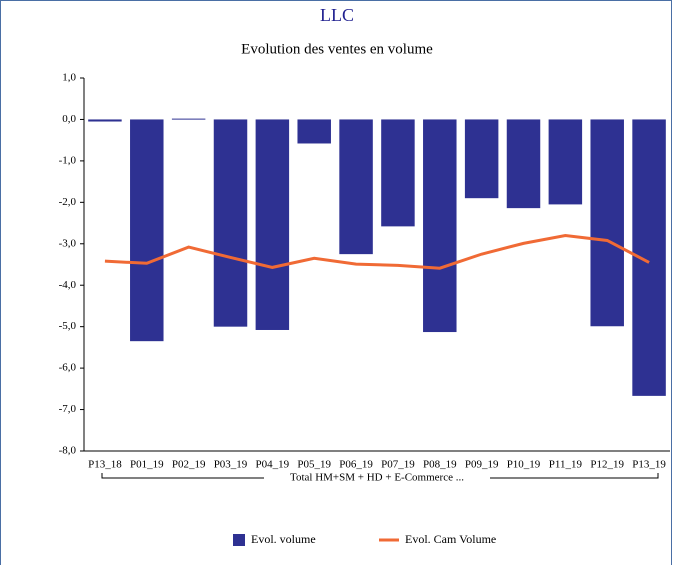  What do you see at coordinates (398, 465) in the screenshot?
I see `x-tick-label: P07_19` at bounding box center [398, 465].